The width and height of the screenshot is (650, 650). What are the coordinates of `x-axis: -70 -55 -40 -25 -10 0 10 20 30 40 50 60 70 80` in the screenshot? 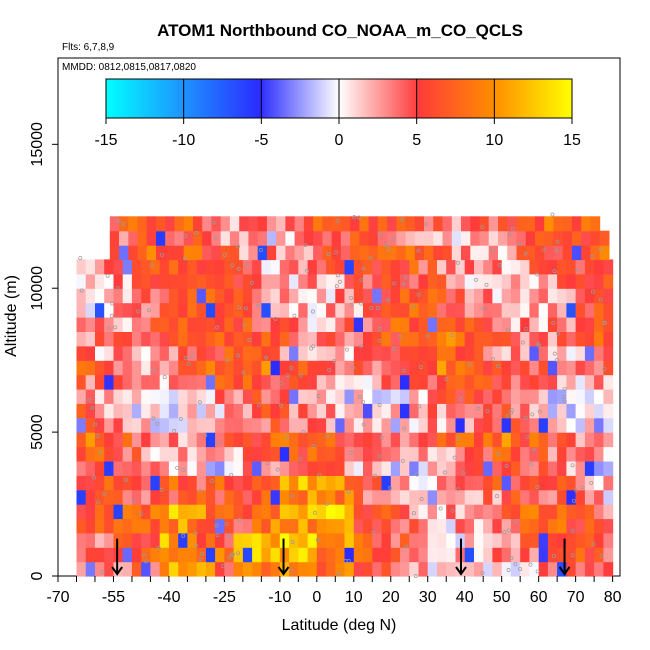 It's located at (334, 591).